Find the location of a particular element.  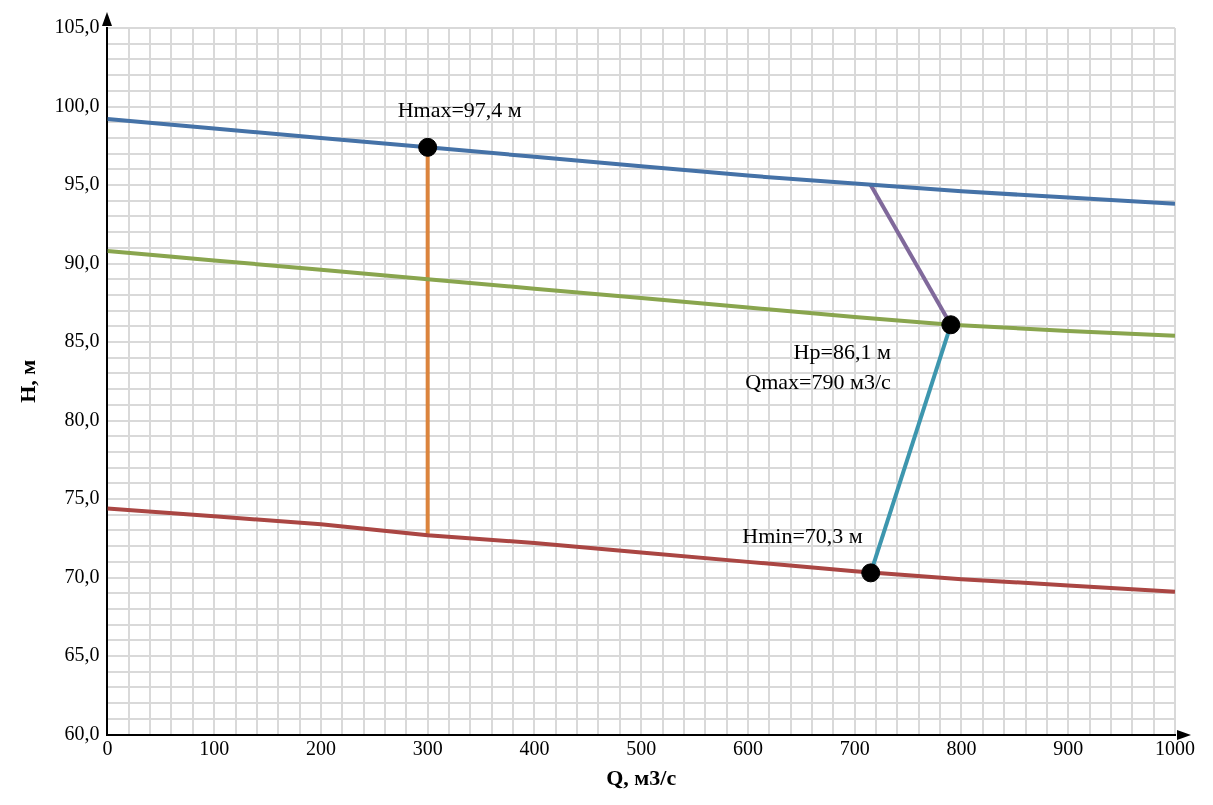

y-tick-label: 60,0 is located at coordinates (82, 732).